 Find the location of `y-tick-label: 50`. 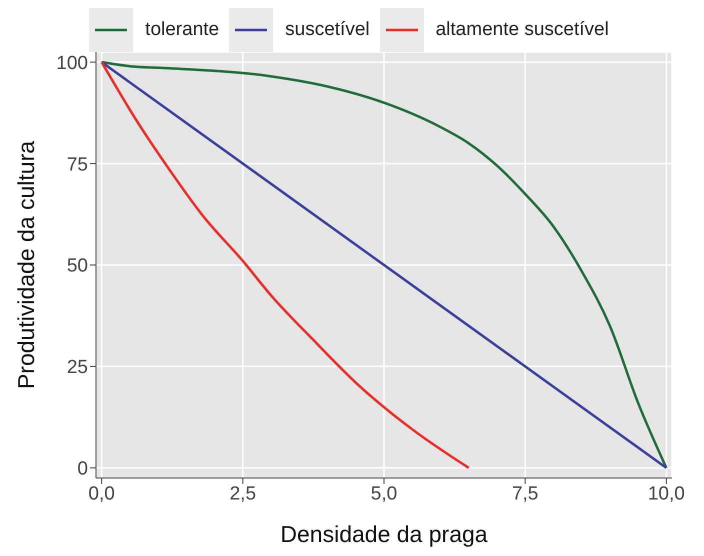

y-tick-label: 50 is located at coordinates (77, 266).